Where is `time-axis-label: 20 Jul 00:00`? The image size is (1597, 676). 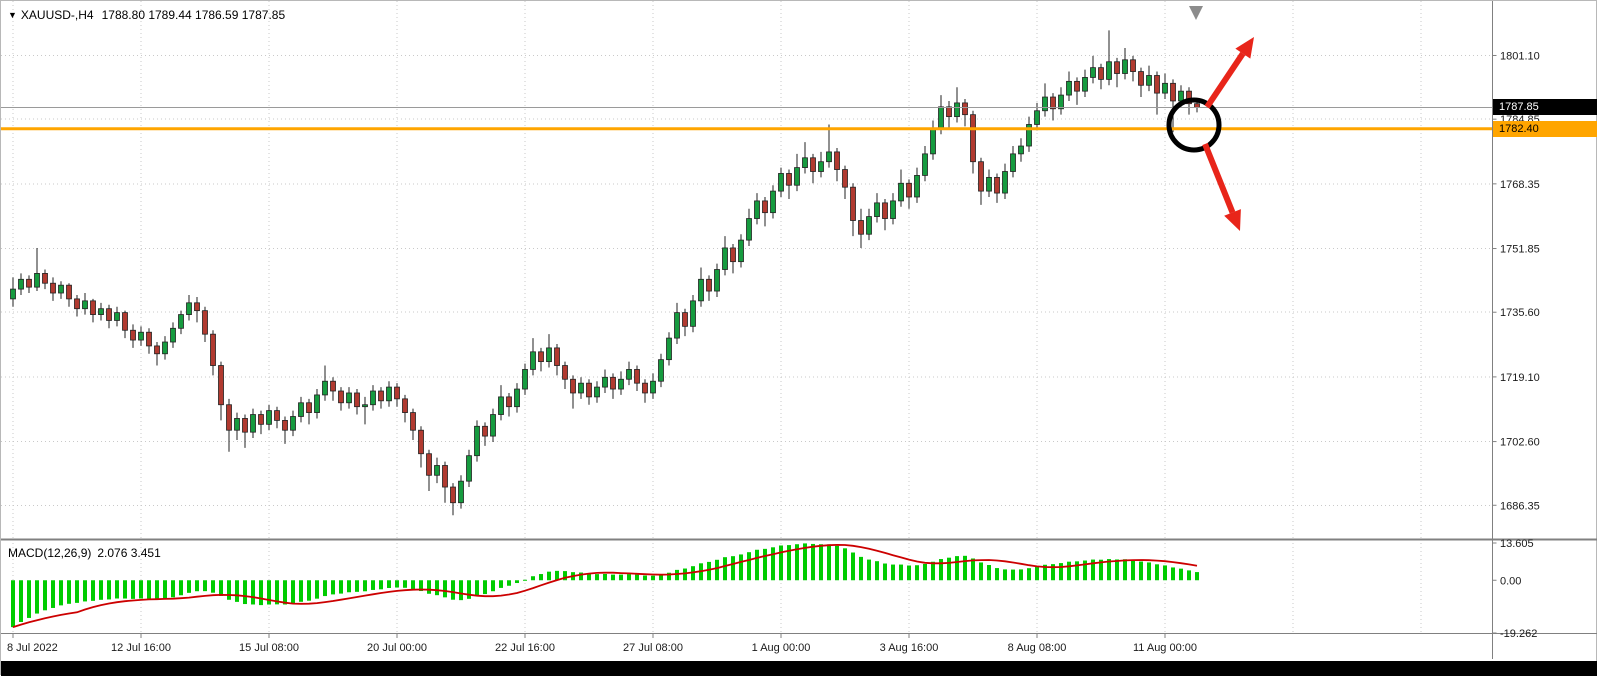 time-axis-label: 20 Jul 00:00 is located at coordinates (397, 648).